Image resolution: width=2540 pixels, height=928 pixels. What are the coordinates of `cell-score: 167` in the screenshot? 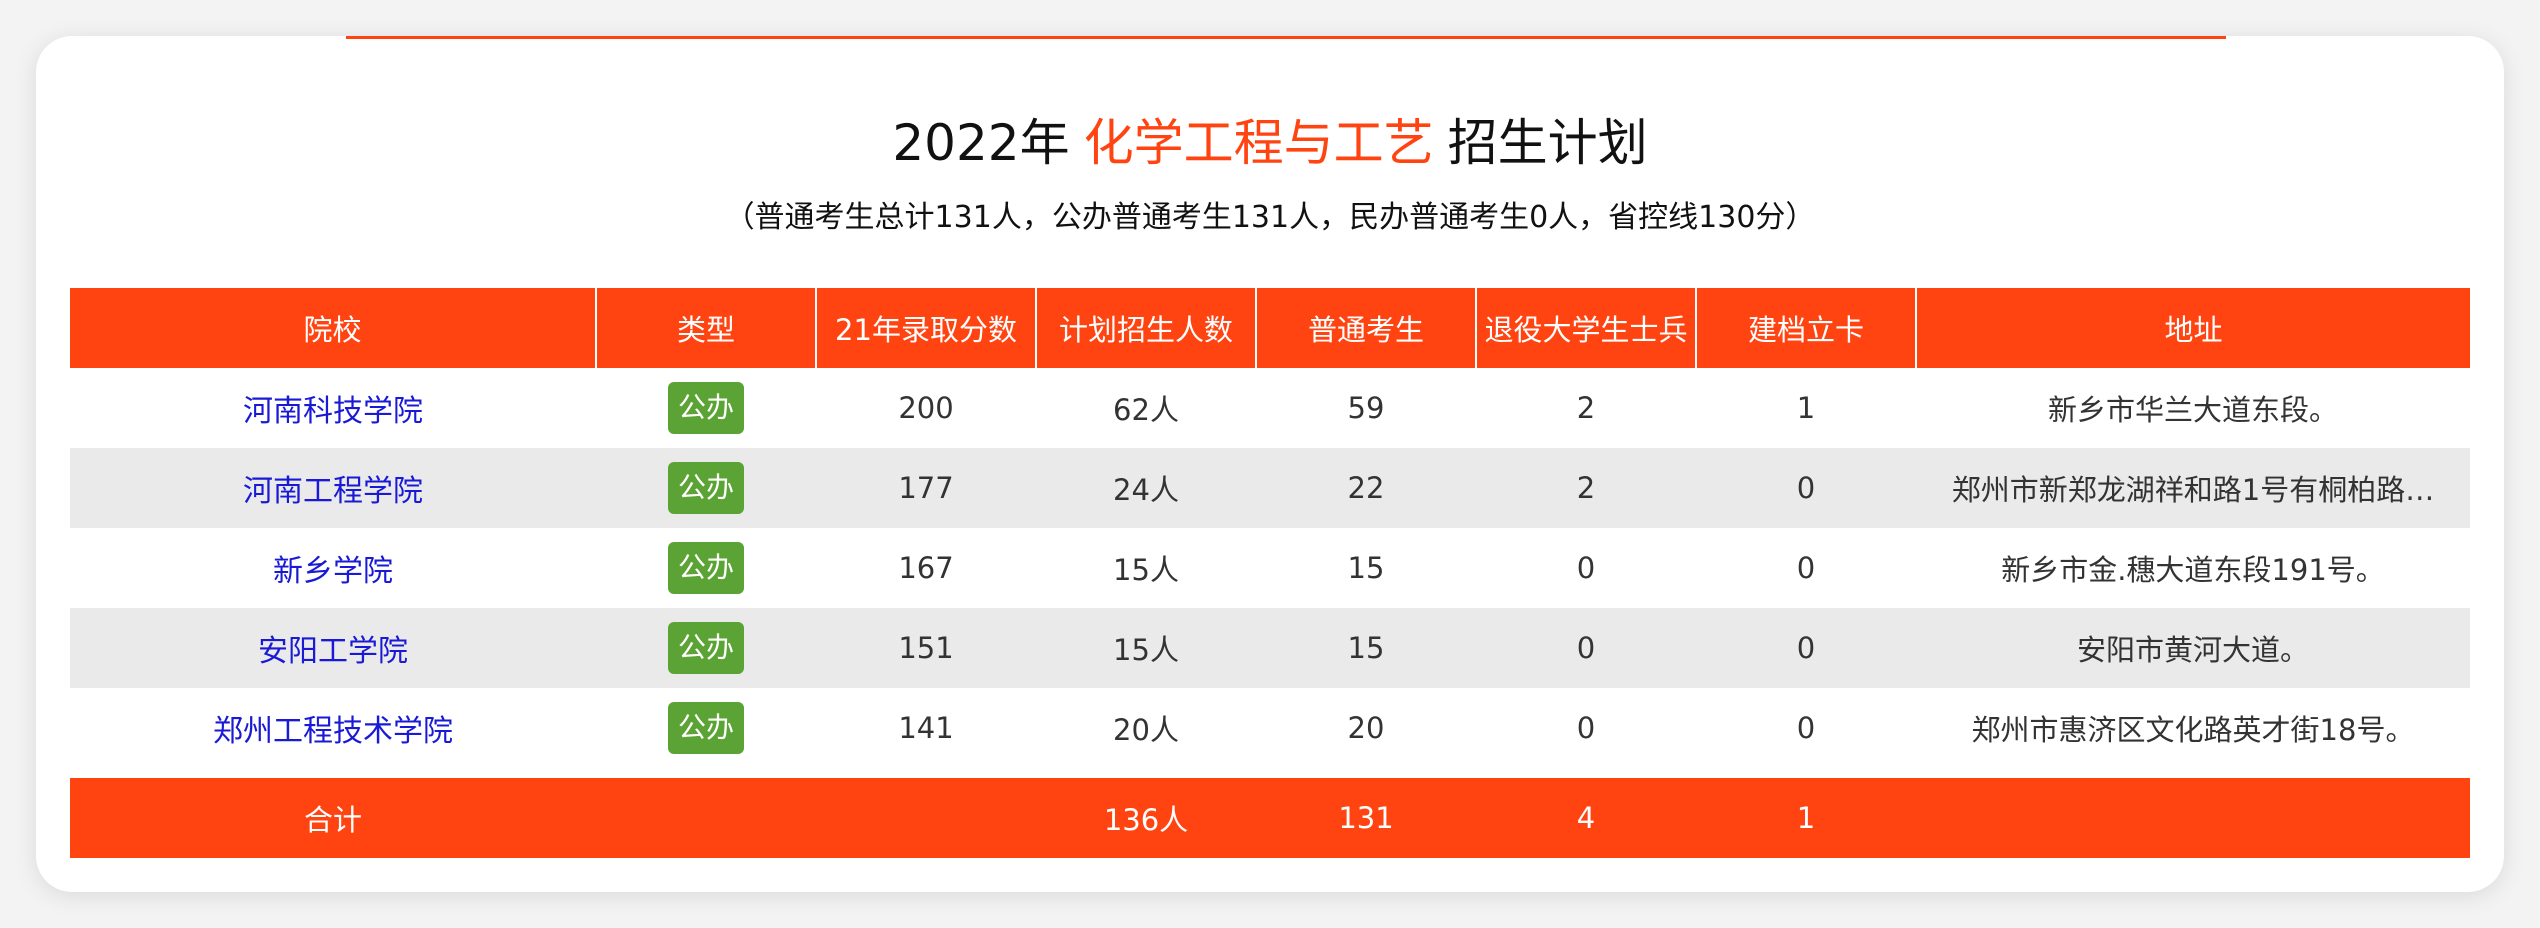 It's located at (926, 568).